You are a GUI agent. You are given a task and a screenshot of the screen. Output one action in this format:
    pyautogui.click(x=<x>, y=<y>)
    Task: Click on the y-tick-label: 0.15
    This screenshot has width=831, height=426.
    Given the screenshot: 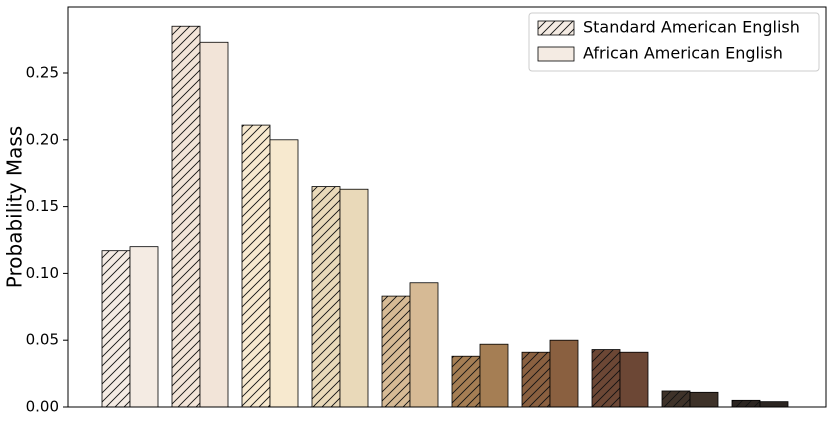 What is the action you would take?
    pyautogui.click(x=42, y=206)
    